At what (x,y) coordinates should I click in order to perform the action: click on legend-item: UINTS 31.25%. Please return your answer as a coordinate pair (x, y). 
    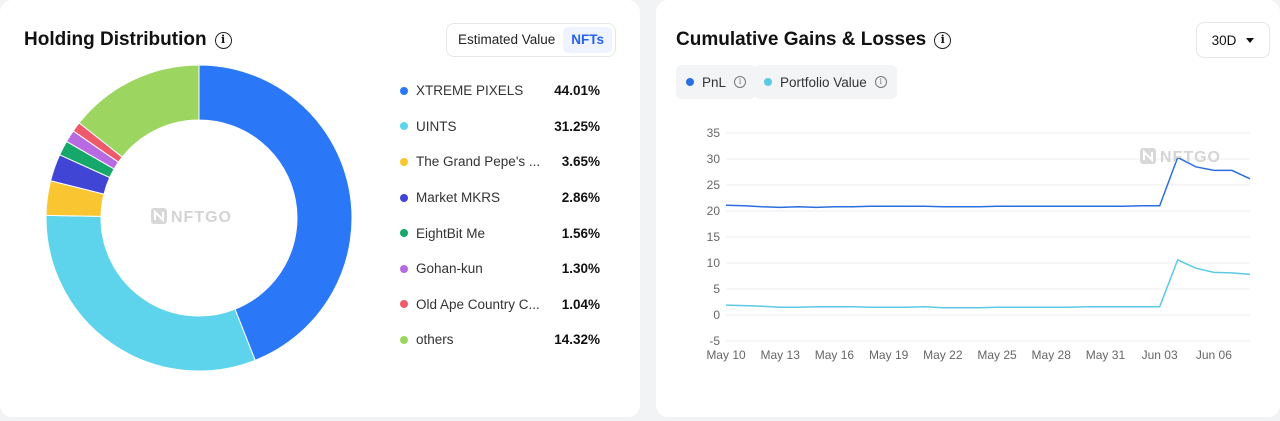
    Looking at the image, I should click on (500, 127).